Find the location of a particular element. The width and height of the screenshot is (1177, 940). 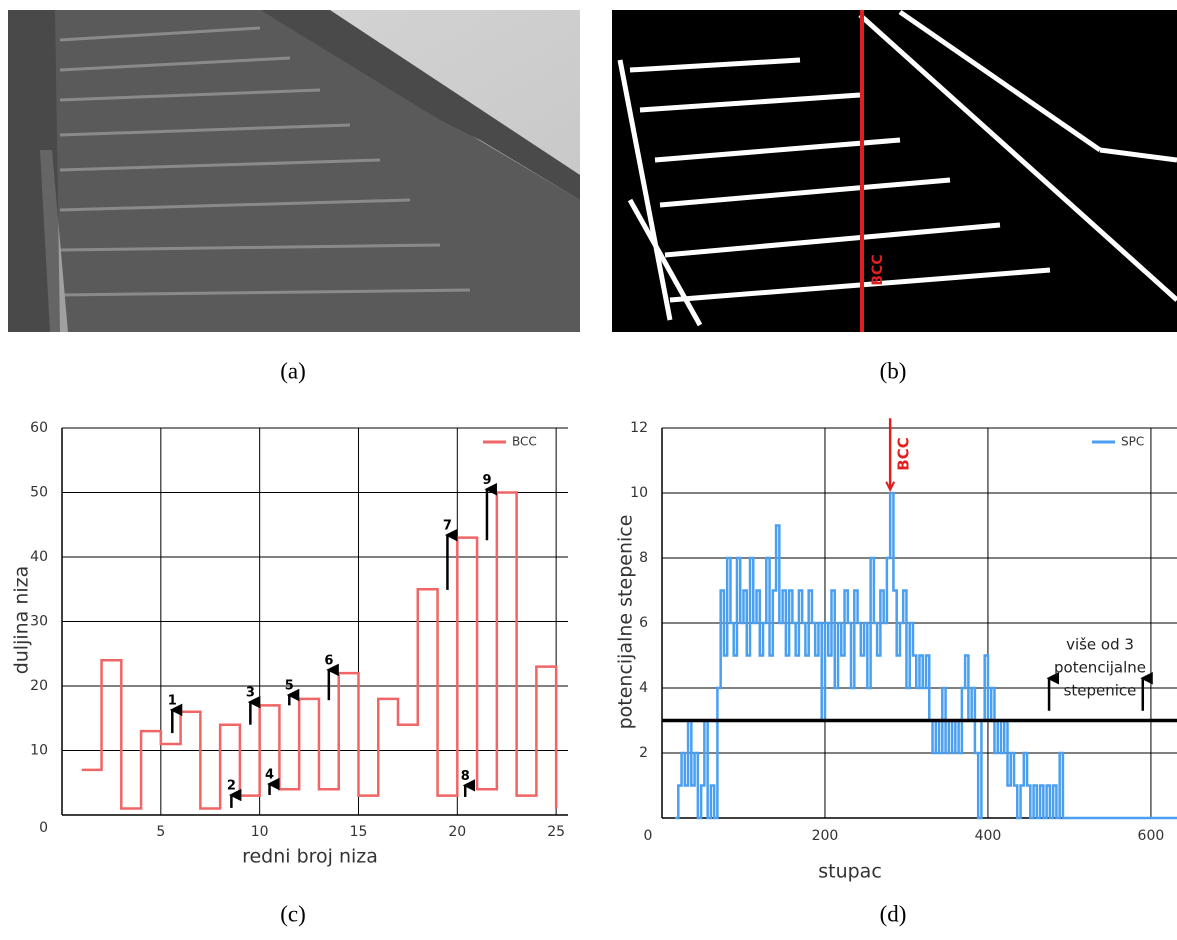

y-tick-label: 60 is located at coordinates (39, 428).